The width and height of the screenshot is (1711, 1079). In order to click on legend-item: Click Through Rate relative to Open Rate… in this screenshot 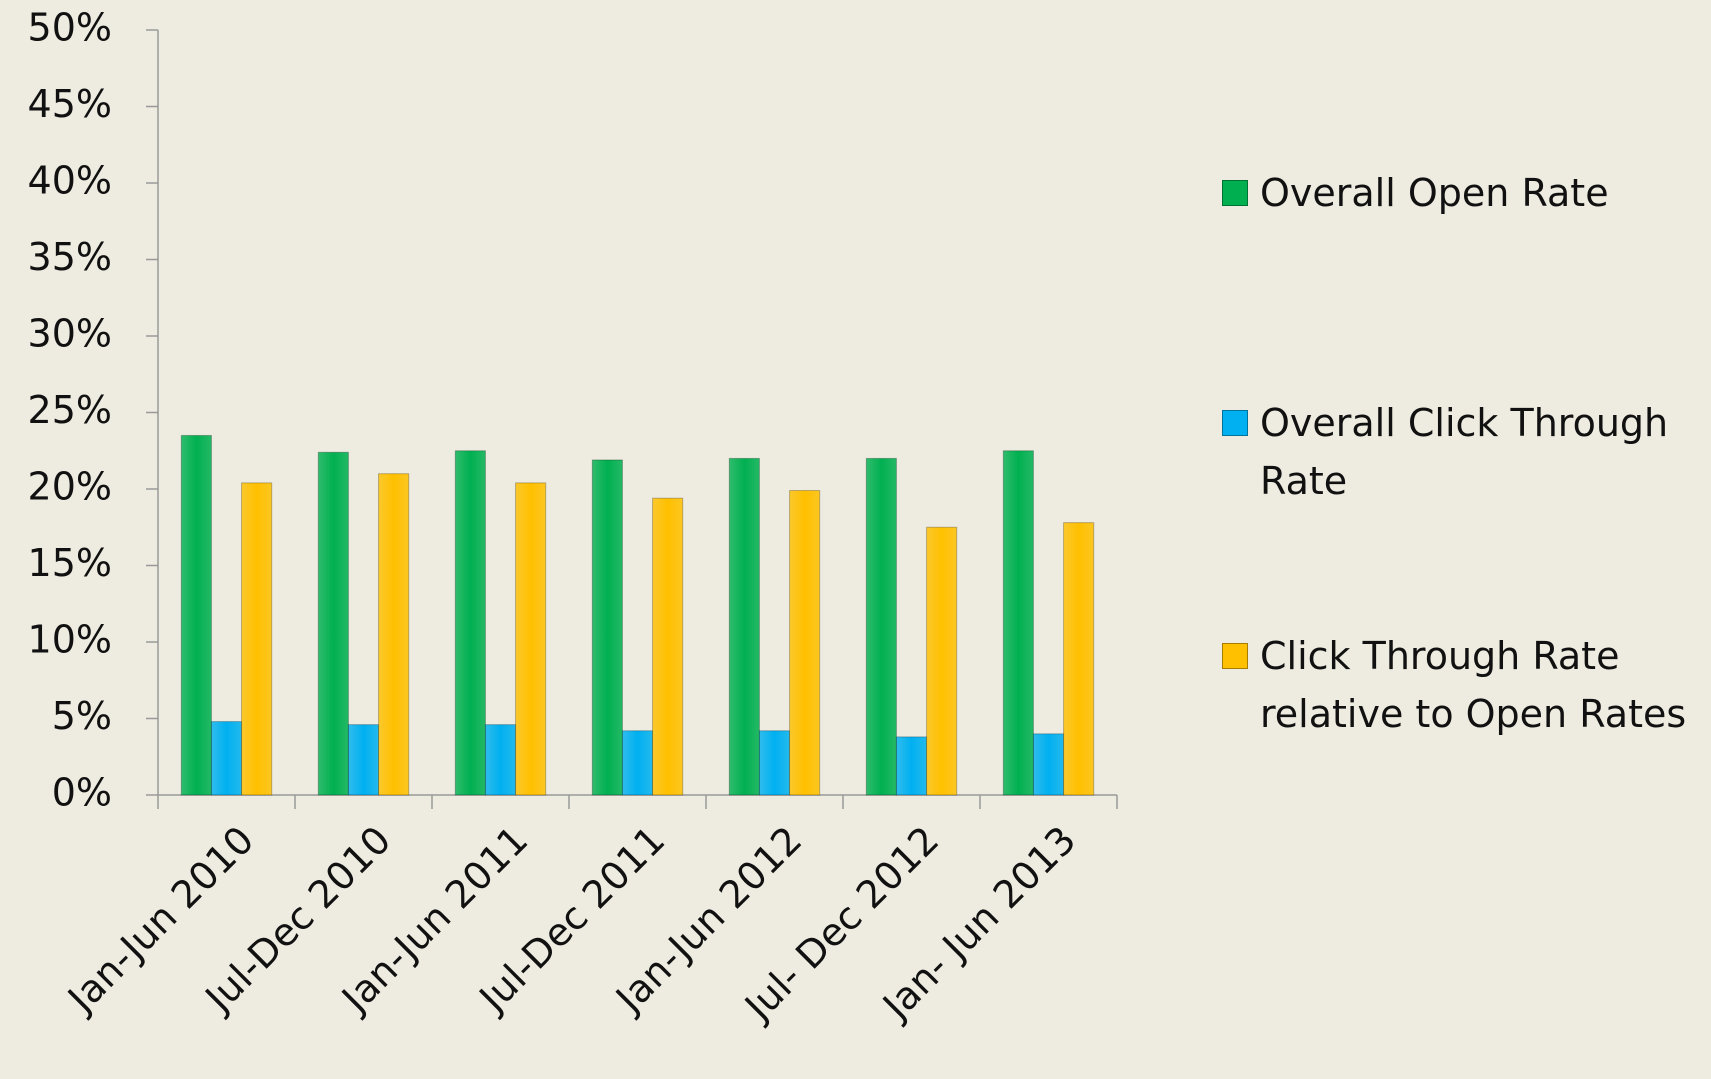, I will do `click(1462, 685)`.